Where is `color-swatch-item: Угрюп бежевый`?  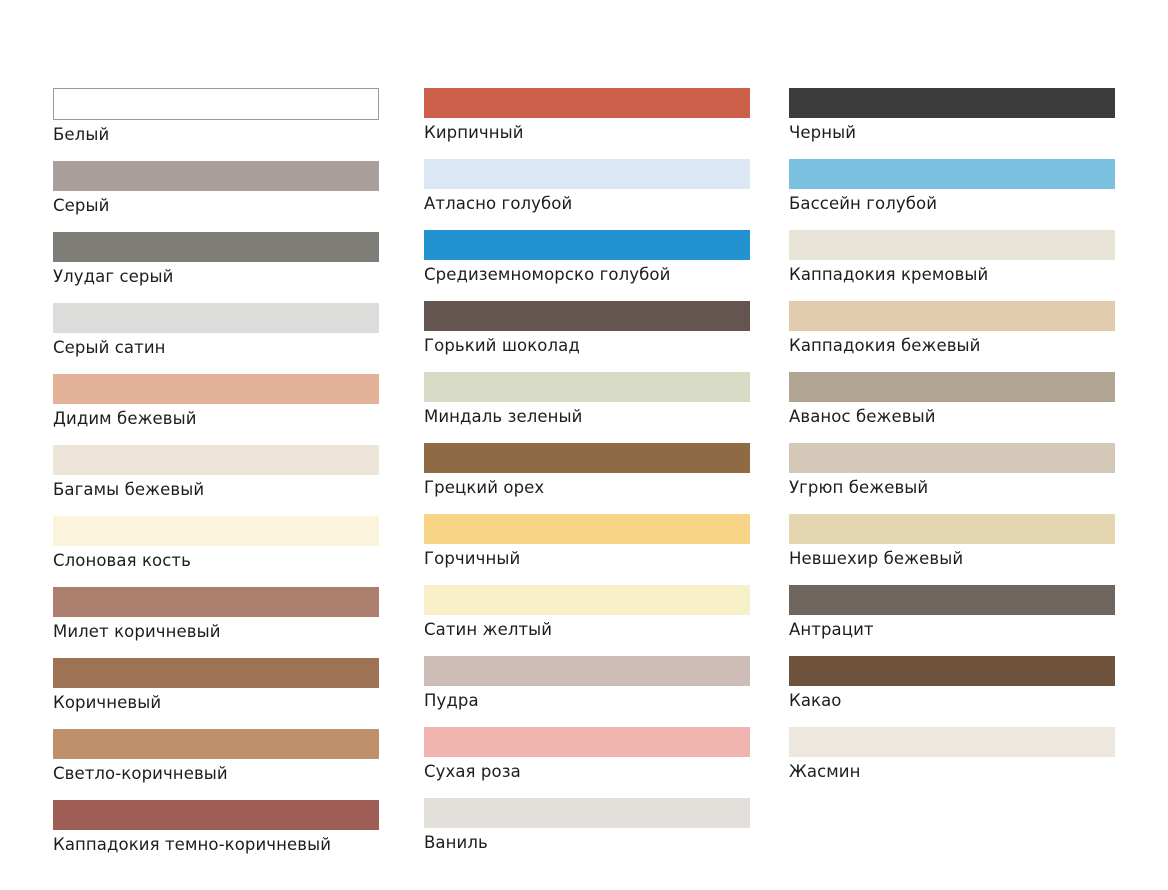 color-swatch-item: Угрюп бежевый is located at coordinates (952, 472).